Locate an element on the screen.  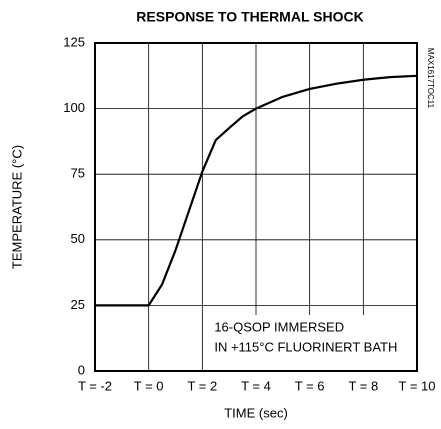
y-tick-label: 0 is located at coordinates (81, 369).